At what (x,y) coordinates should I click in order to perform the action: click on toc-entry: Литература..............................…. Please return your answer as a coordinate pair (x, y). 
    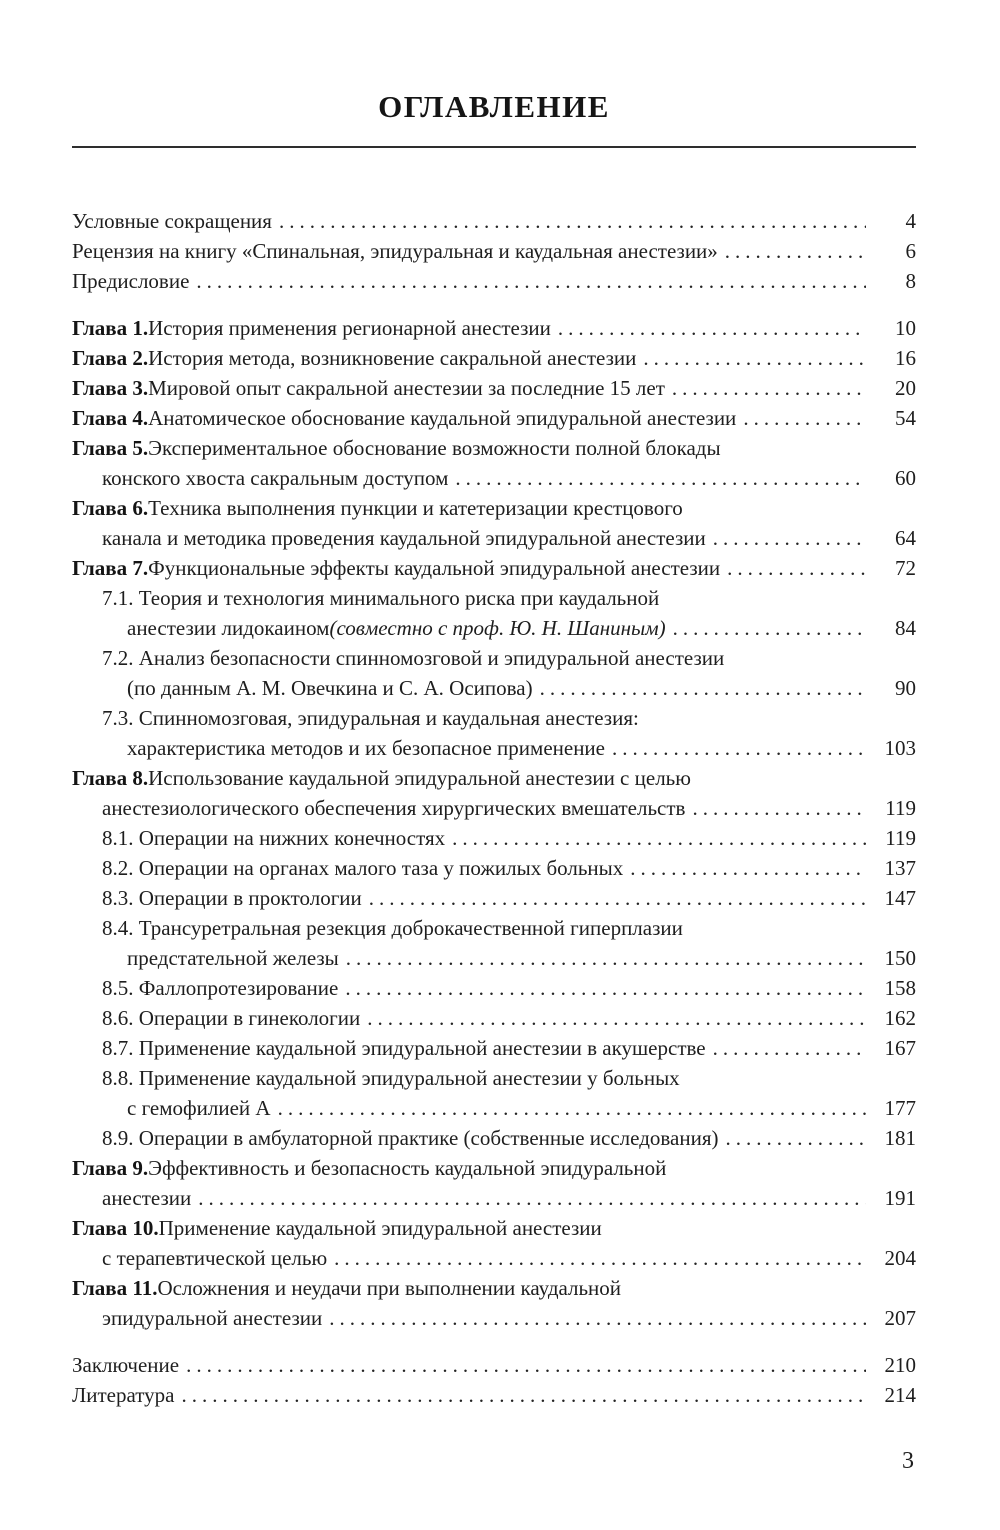
    Looking at the image, I should click on (494, 1395).